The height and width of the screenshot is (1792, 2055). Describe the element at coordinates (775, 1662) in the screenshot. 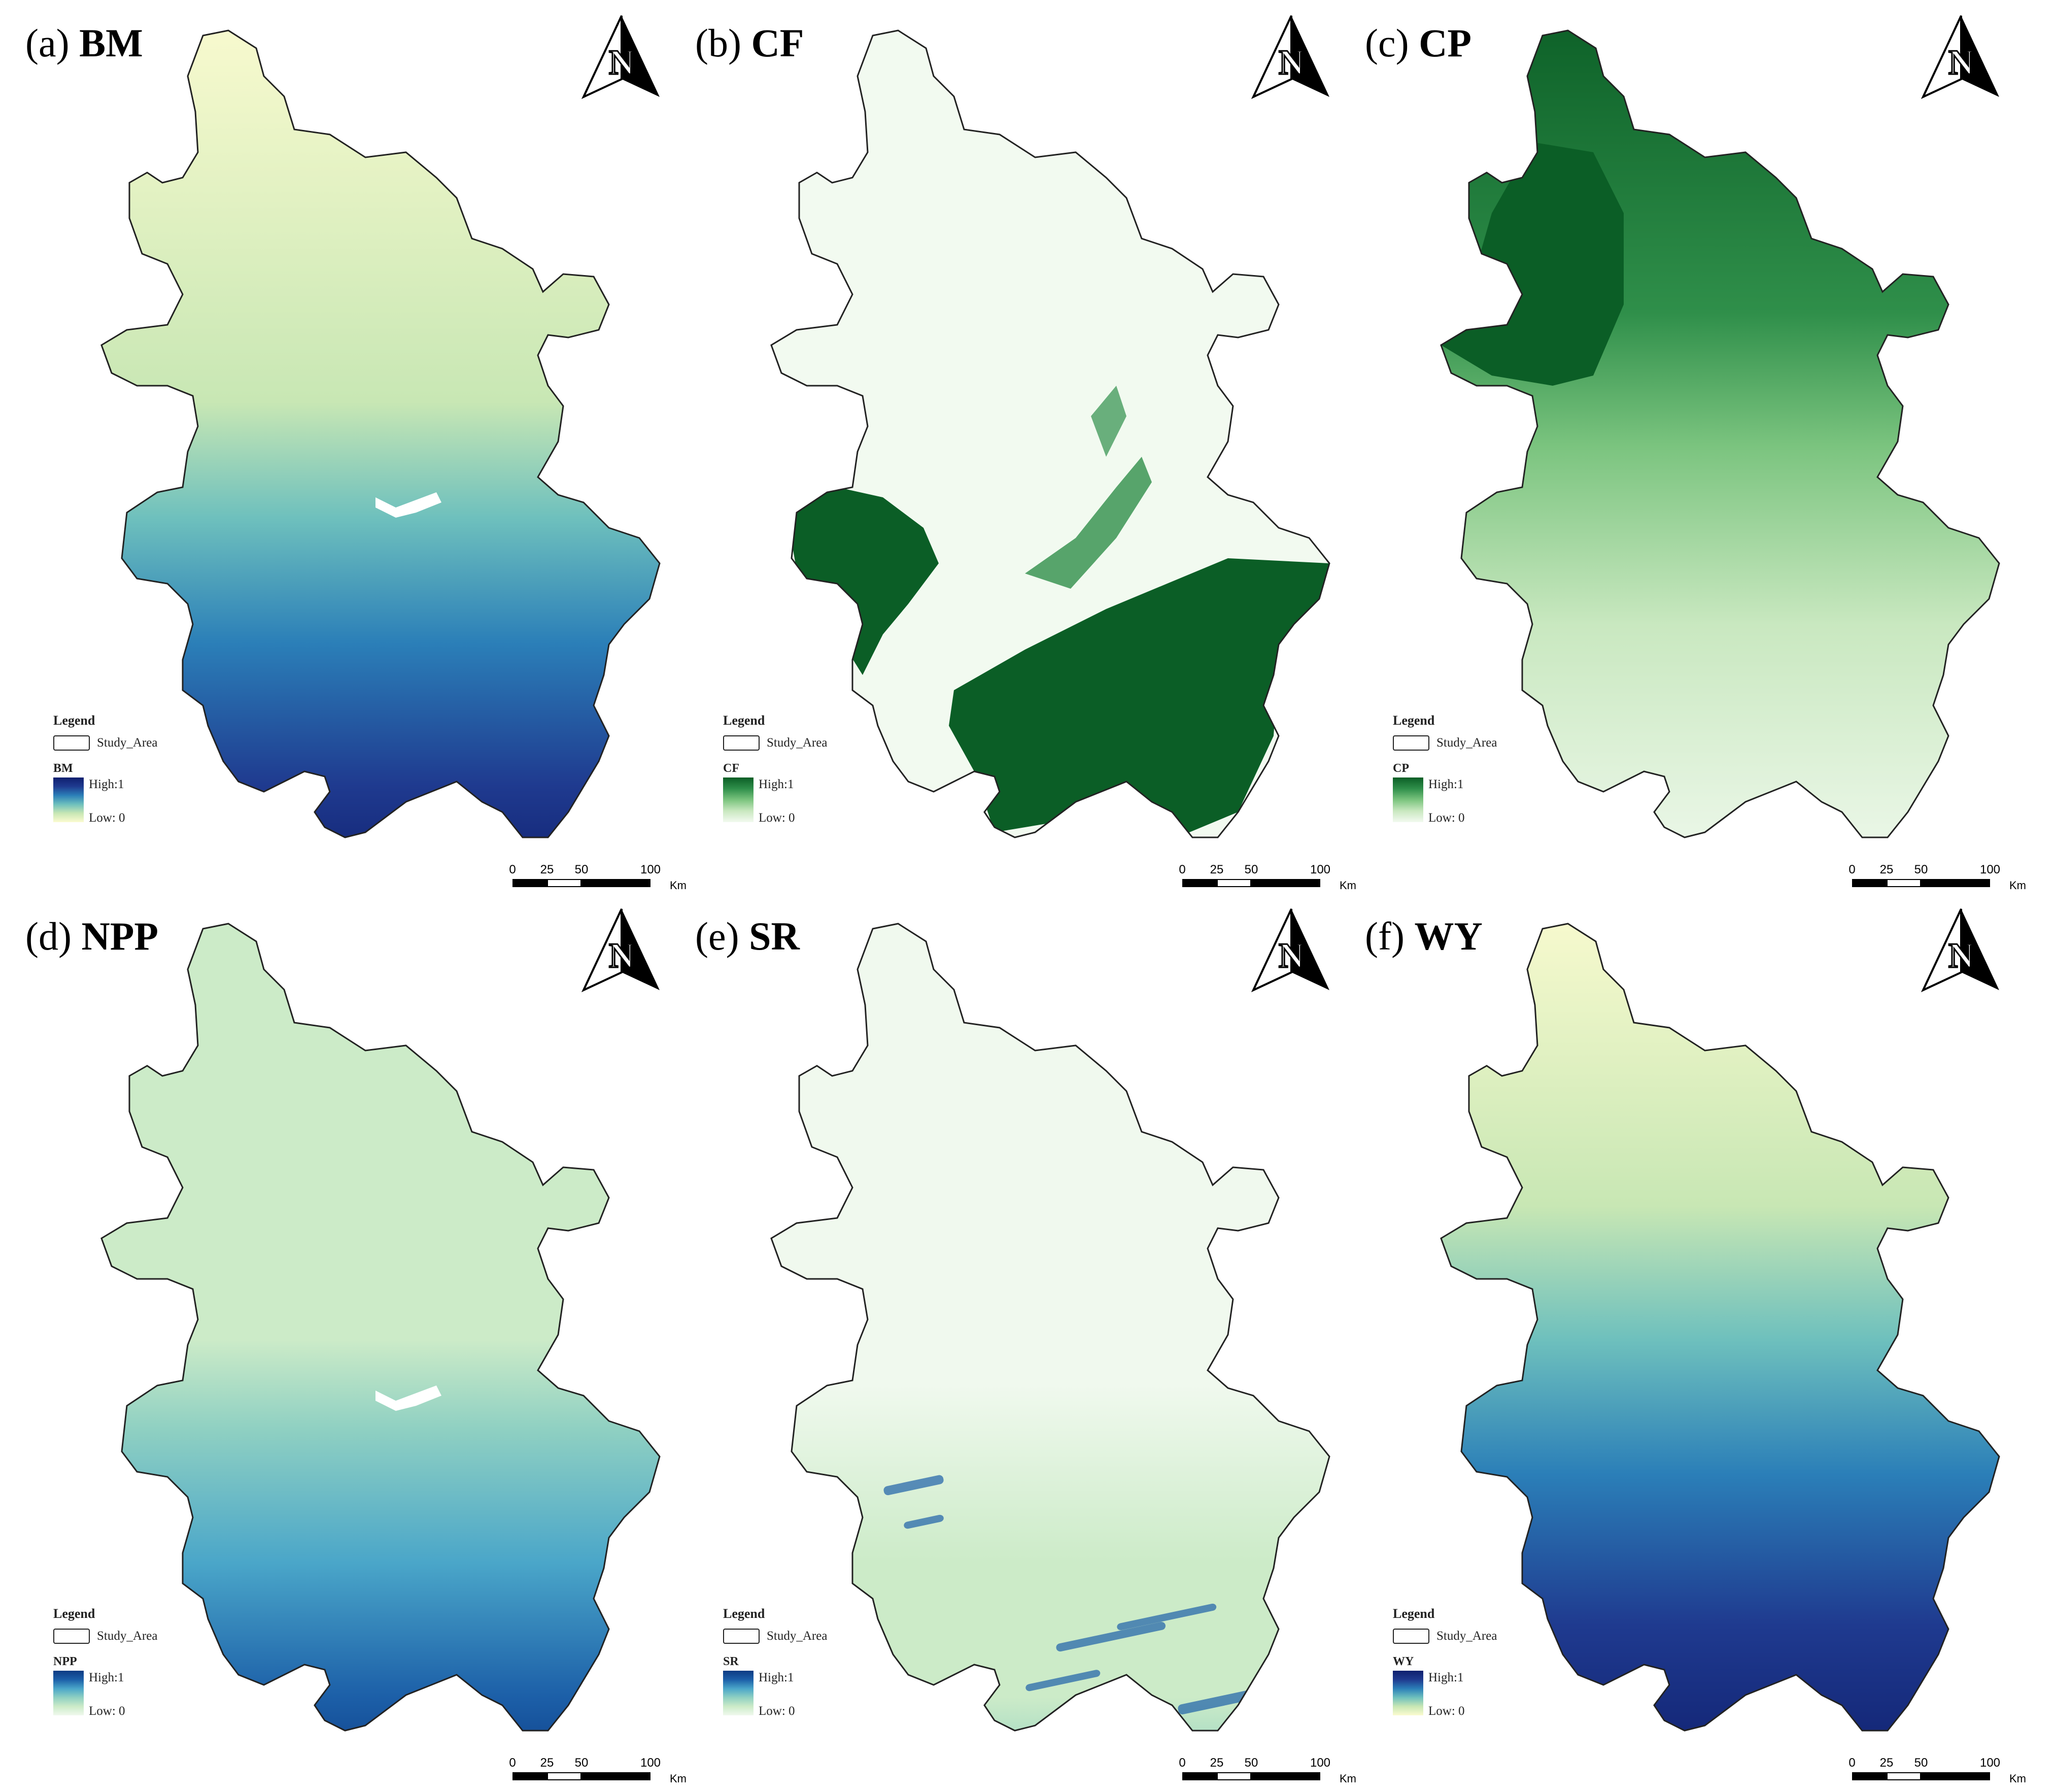

I see `map-legend: Legend Study_Area SR High:1 Low: 0` at that location.